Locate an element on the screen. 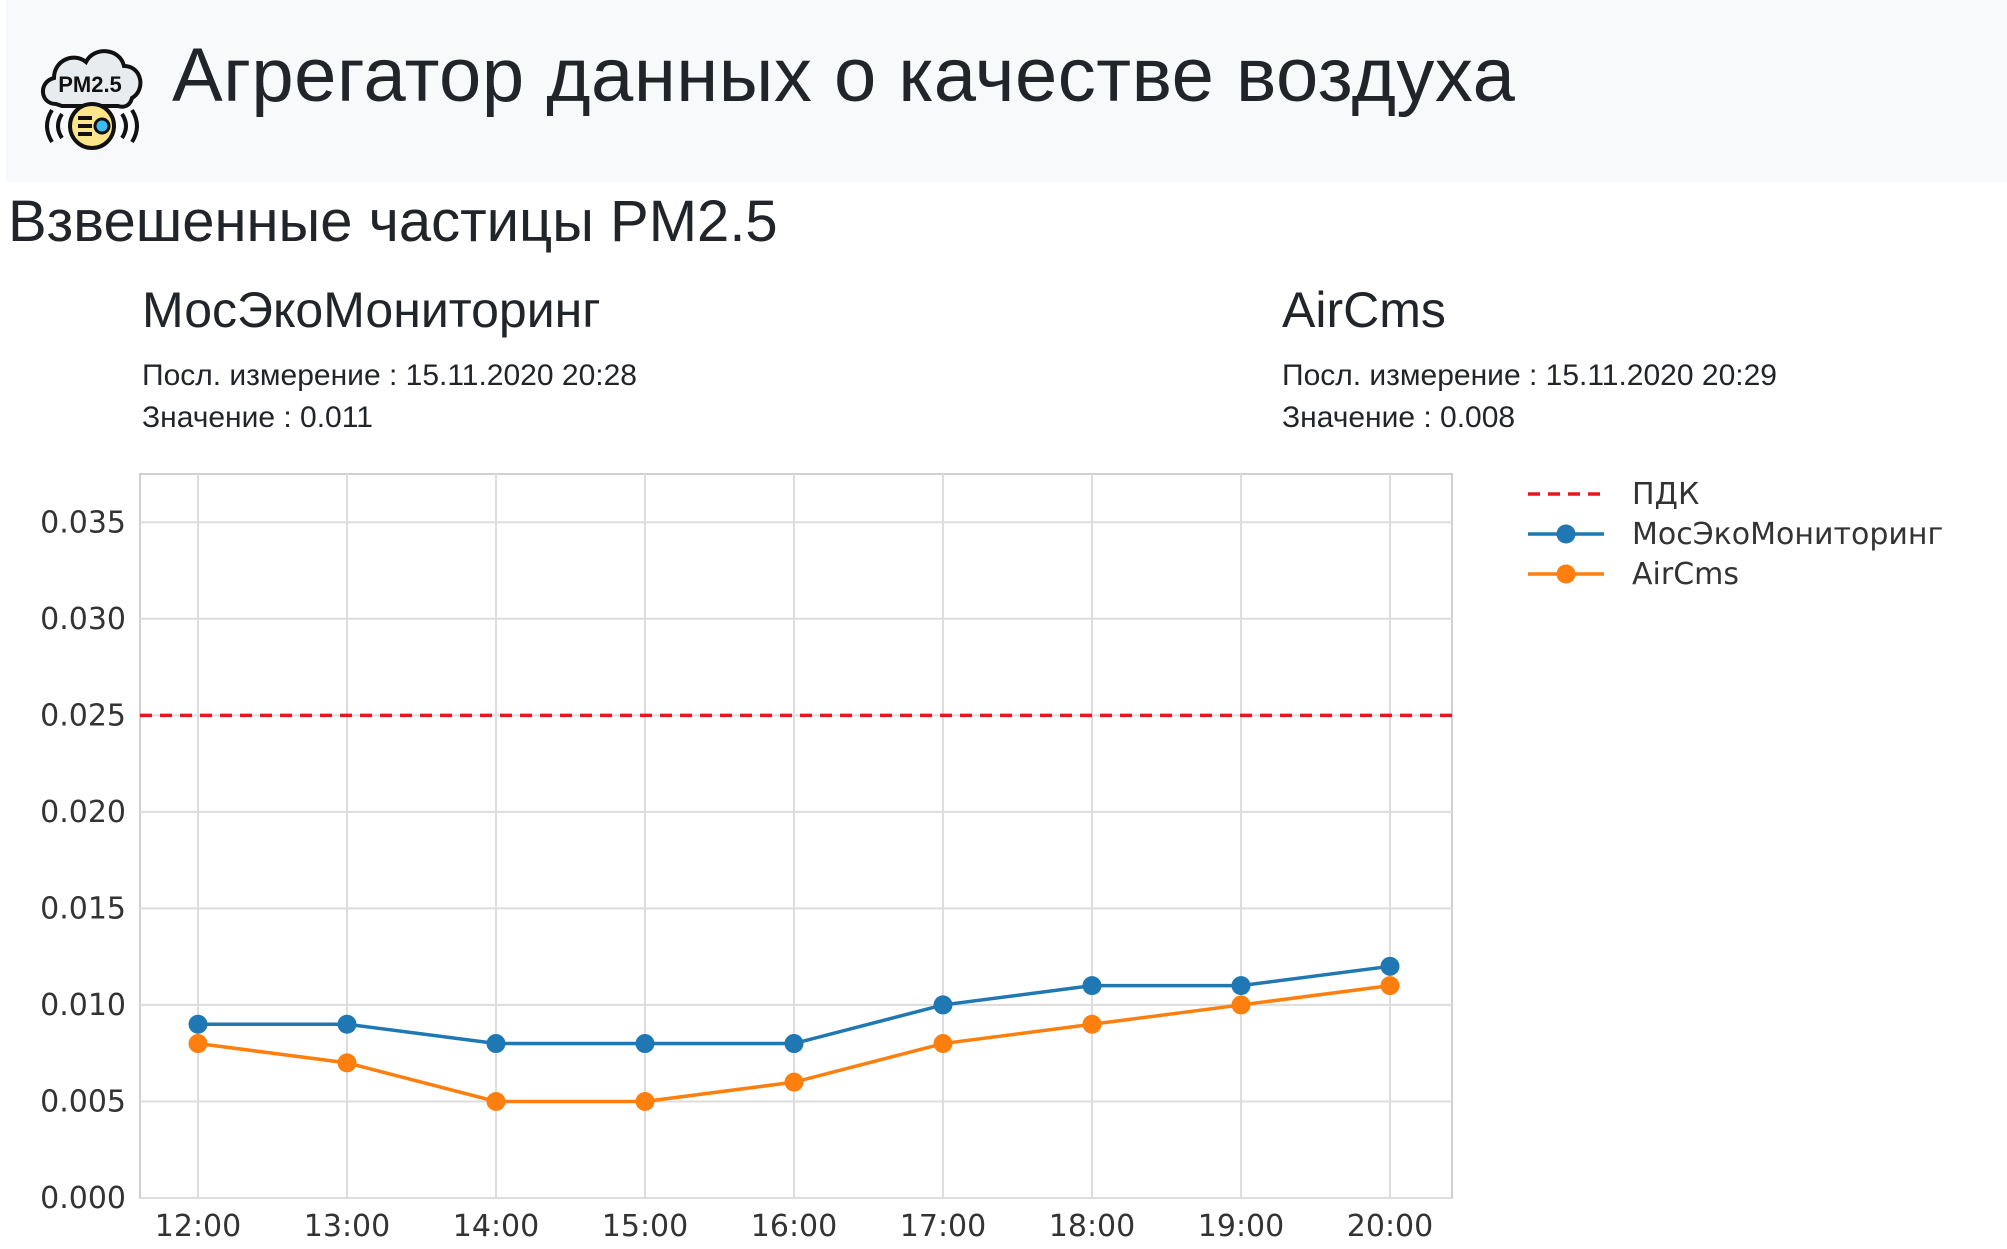 The width and height of the screenshot is (2007, 1249). section-title: Взвешенные частицы PM2.5 is located at coordinates (393, 221).